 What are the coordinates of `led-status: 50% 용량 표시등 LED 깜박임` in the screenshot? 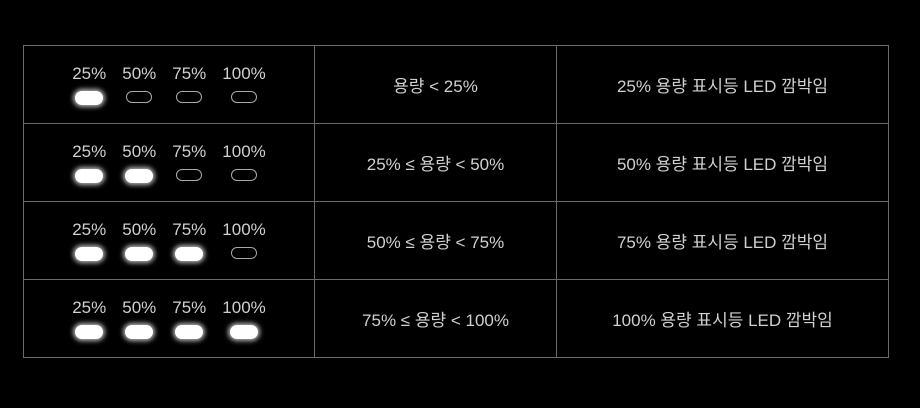 It's located at (722, 162).